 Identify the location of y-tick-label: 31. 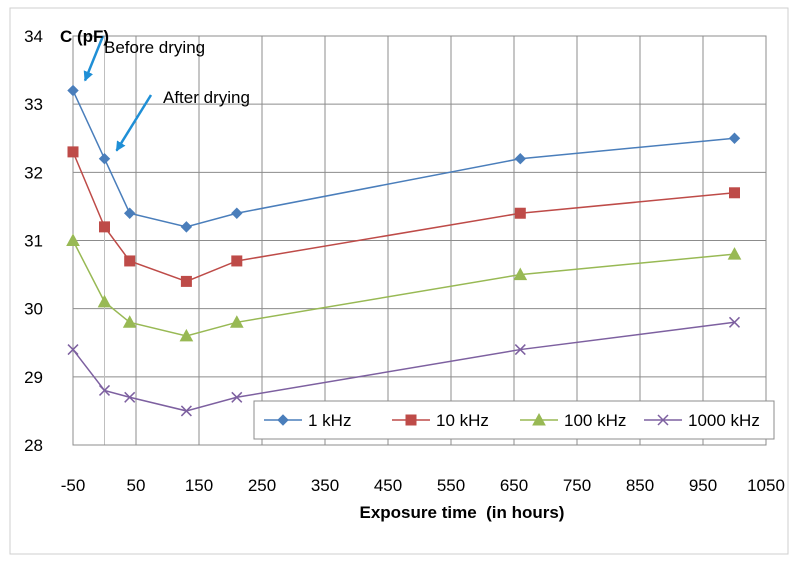
(33, 241).